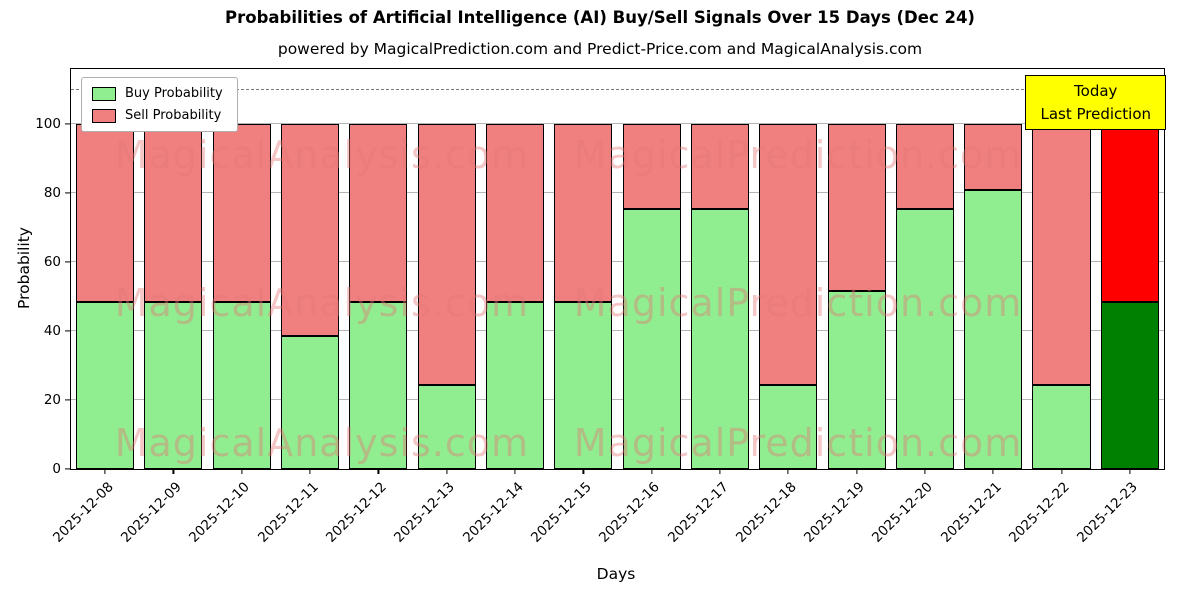  Describe the element at coordinates (356, 512) in the screenshot. I see `x-tick-label: 2025-12-12` at that location.